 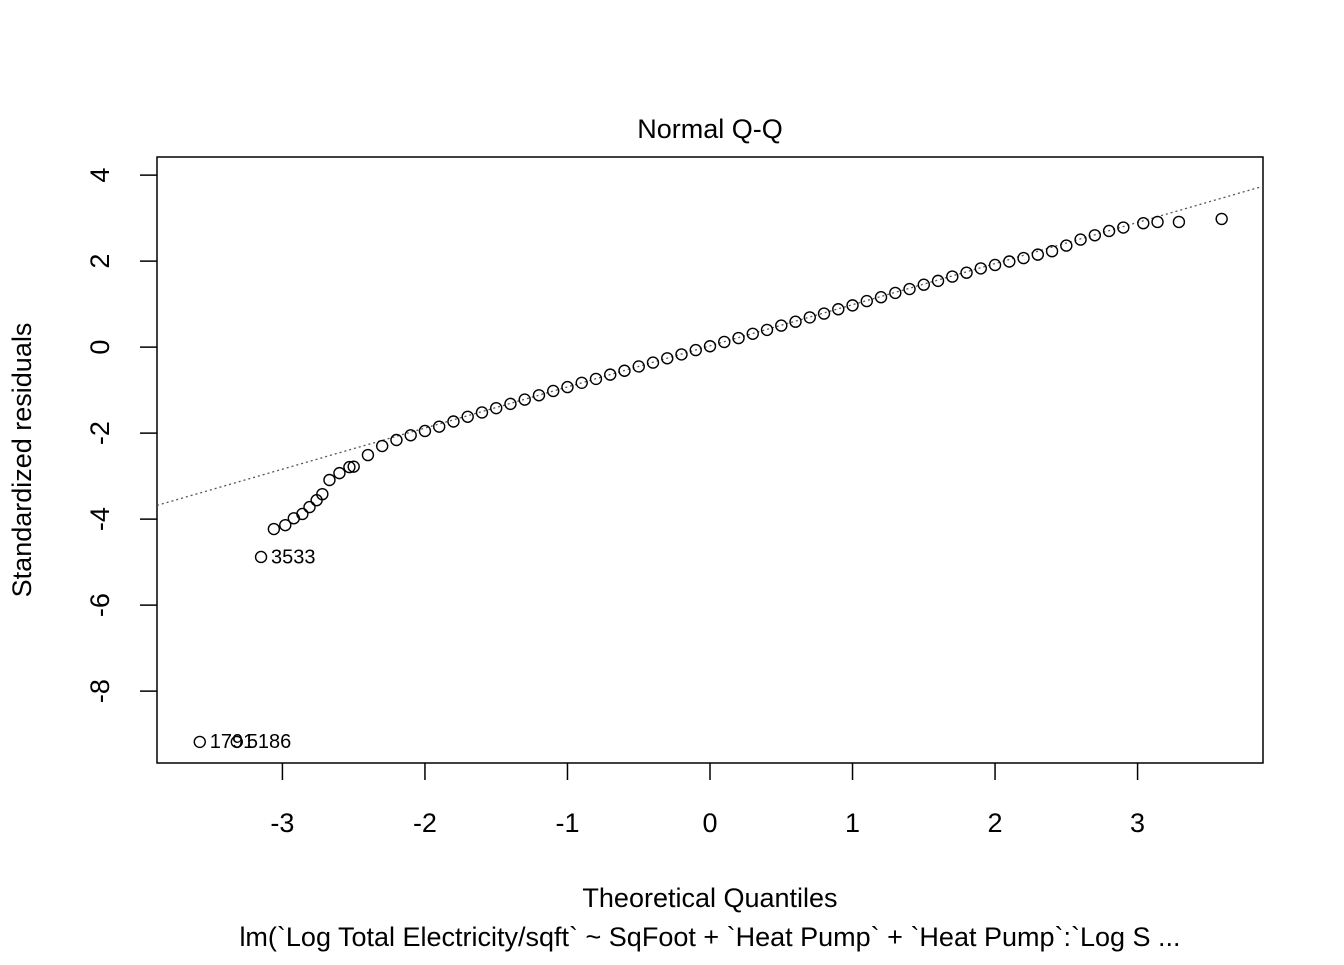 I want to click on y-tick-label: 0, so click(x=100, y=347).